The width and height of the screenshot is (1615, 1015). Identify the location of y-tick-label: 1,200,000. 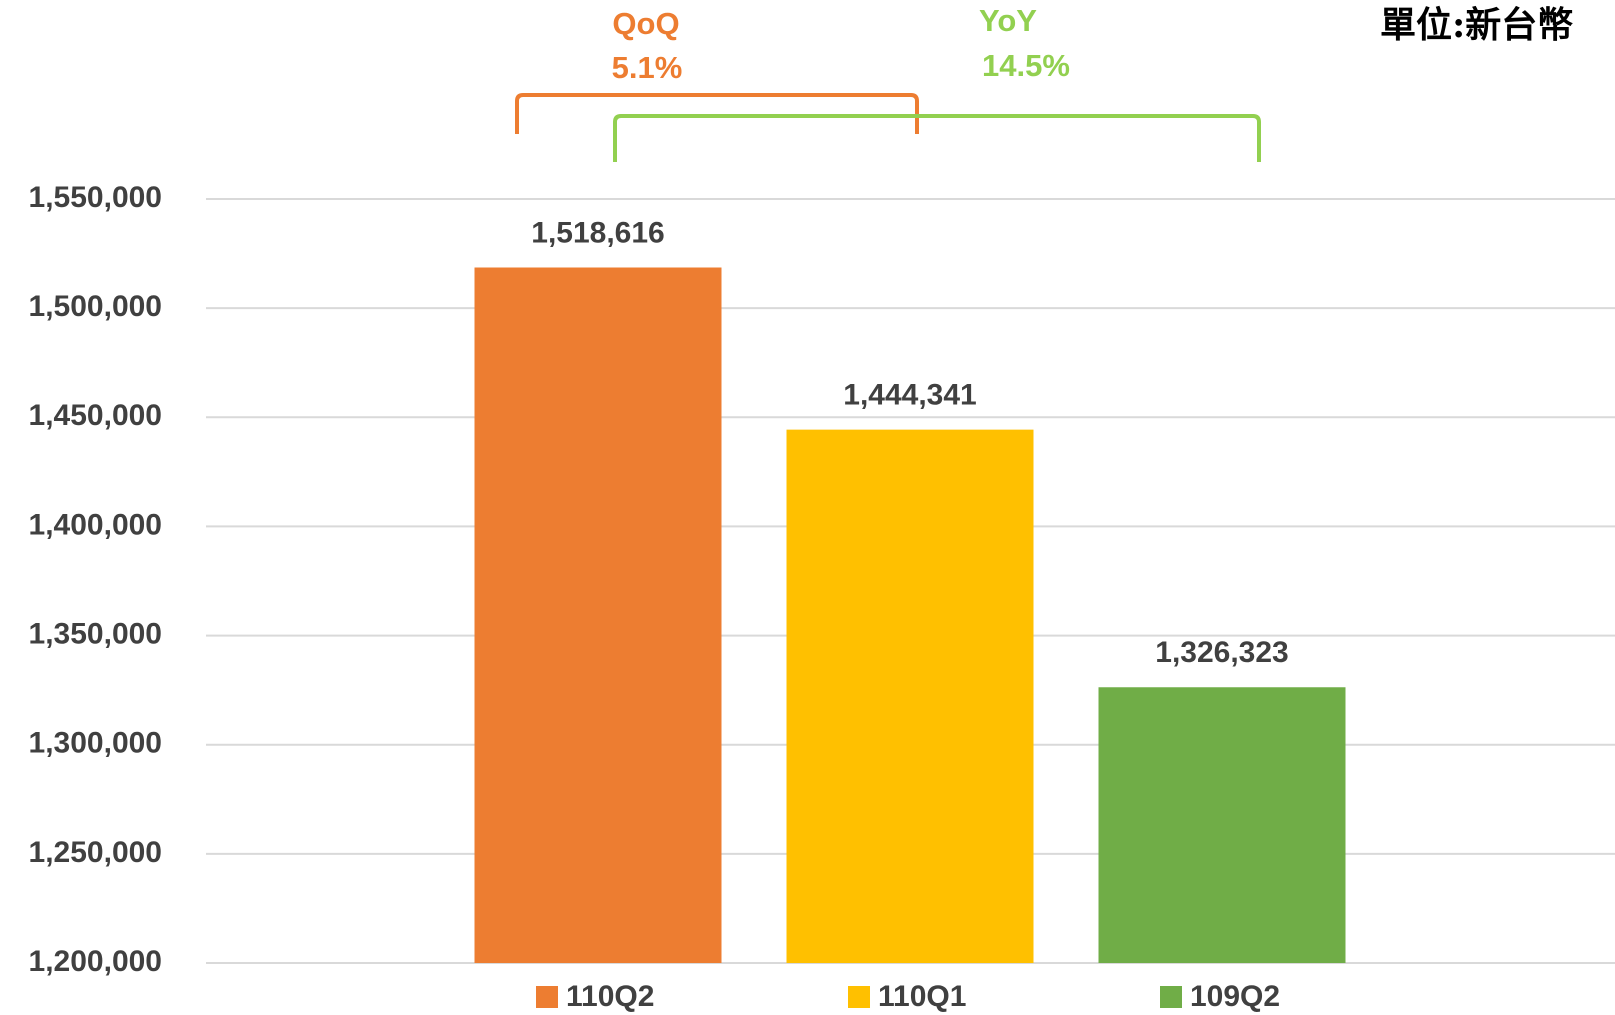
(95, 961).